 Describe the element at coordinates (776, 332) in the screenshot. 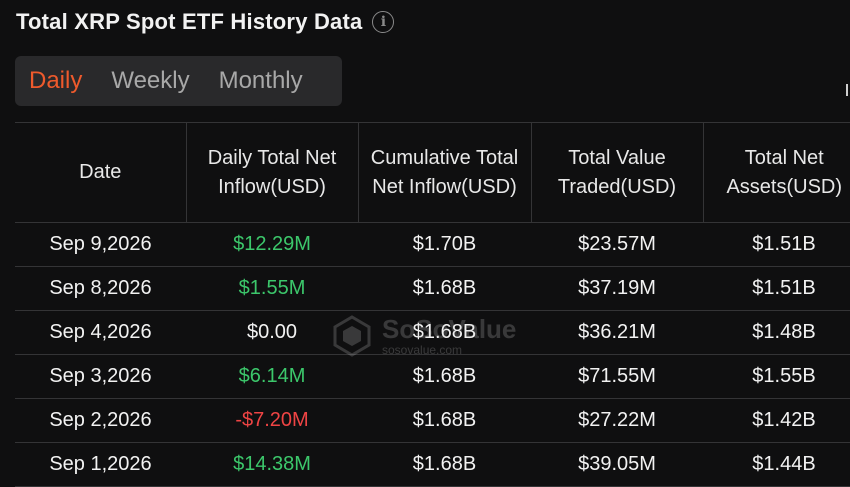

I see `cell-assets: $1.48B` at that location.